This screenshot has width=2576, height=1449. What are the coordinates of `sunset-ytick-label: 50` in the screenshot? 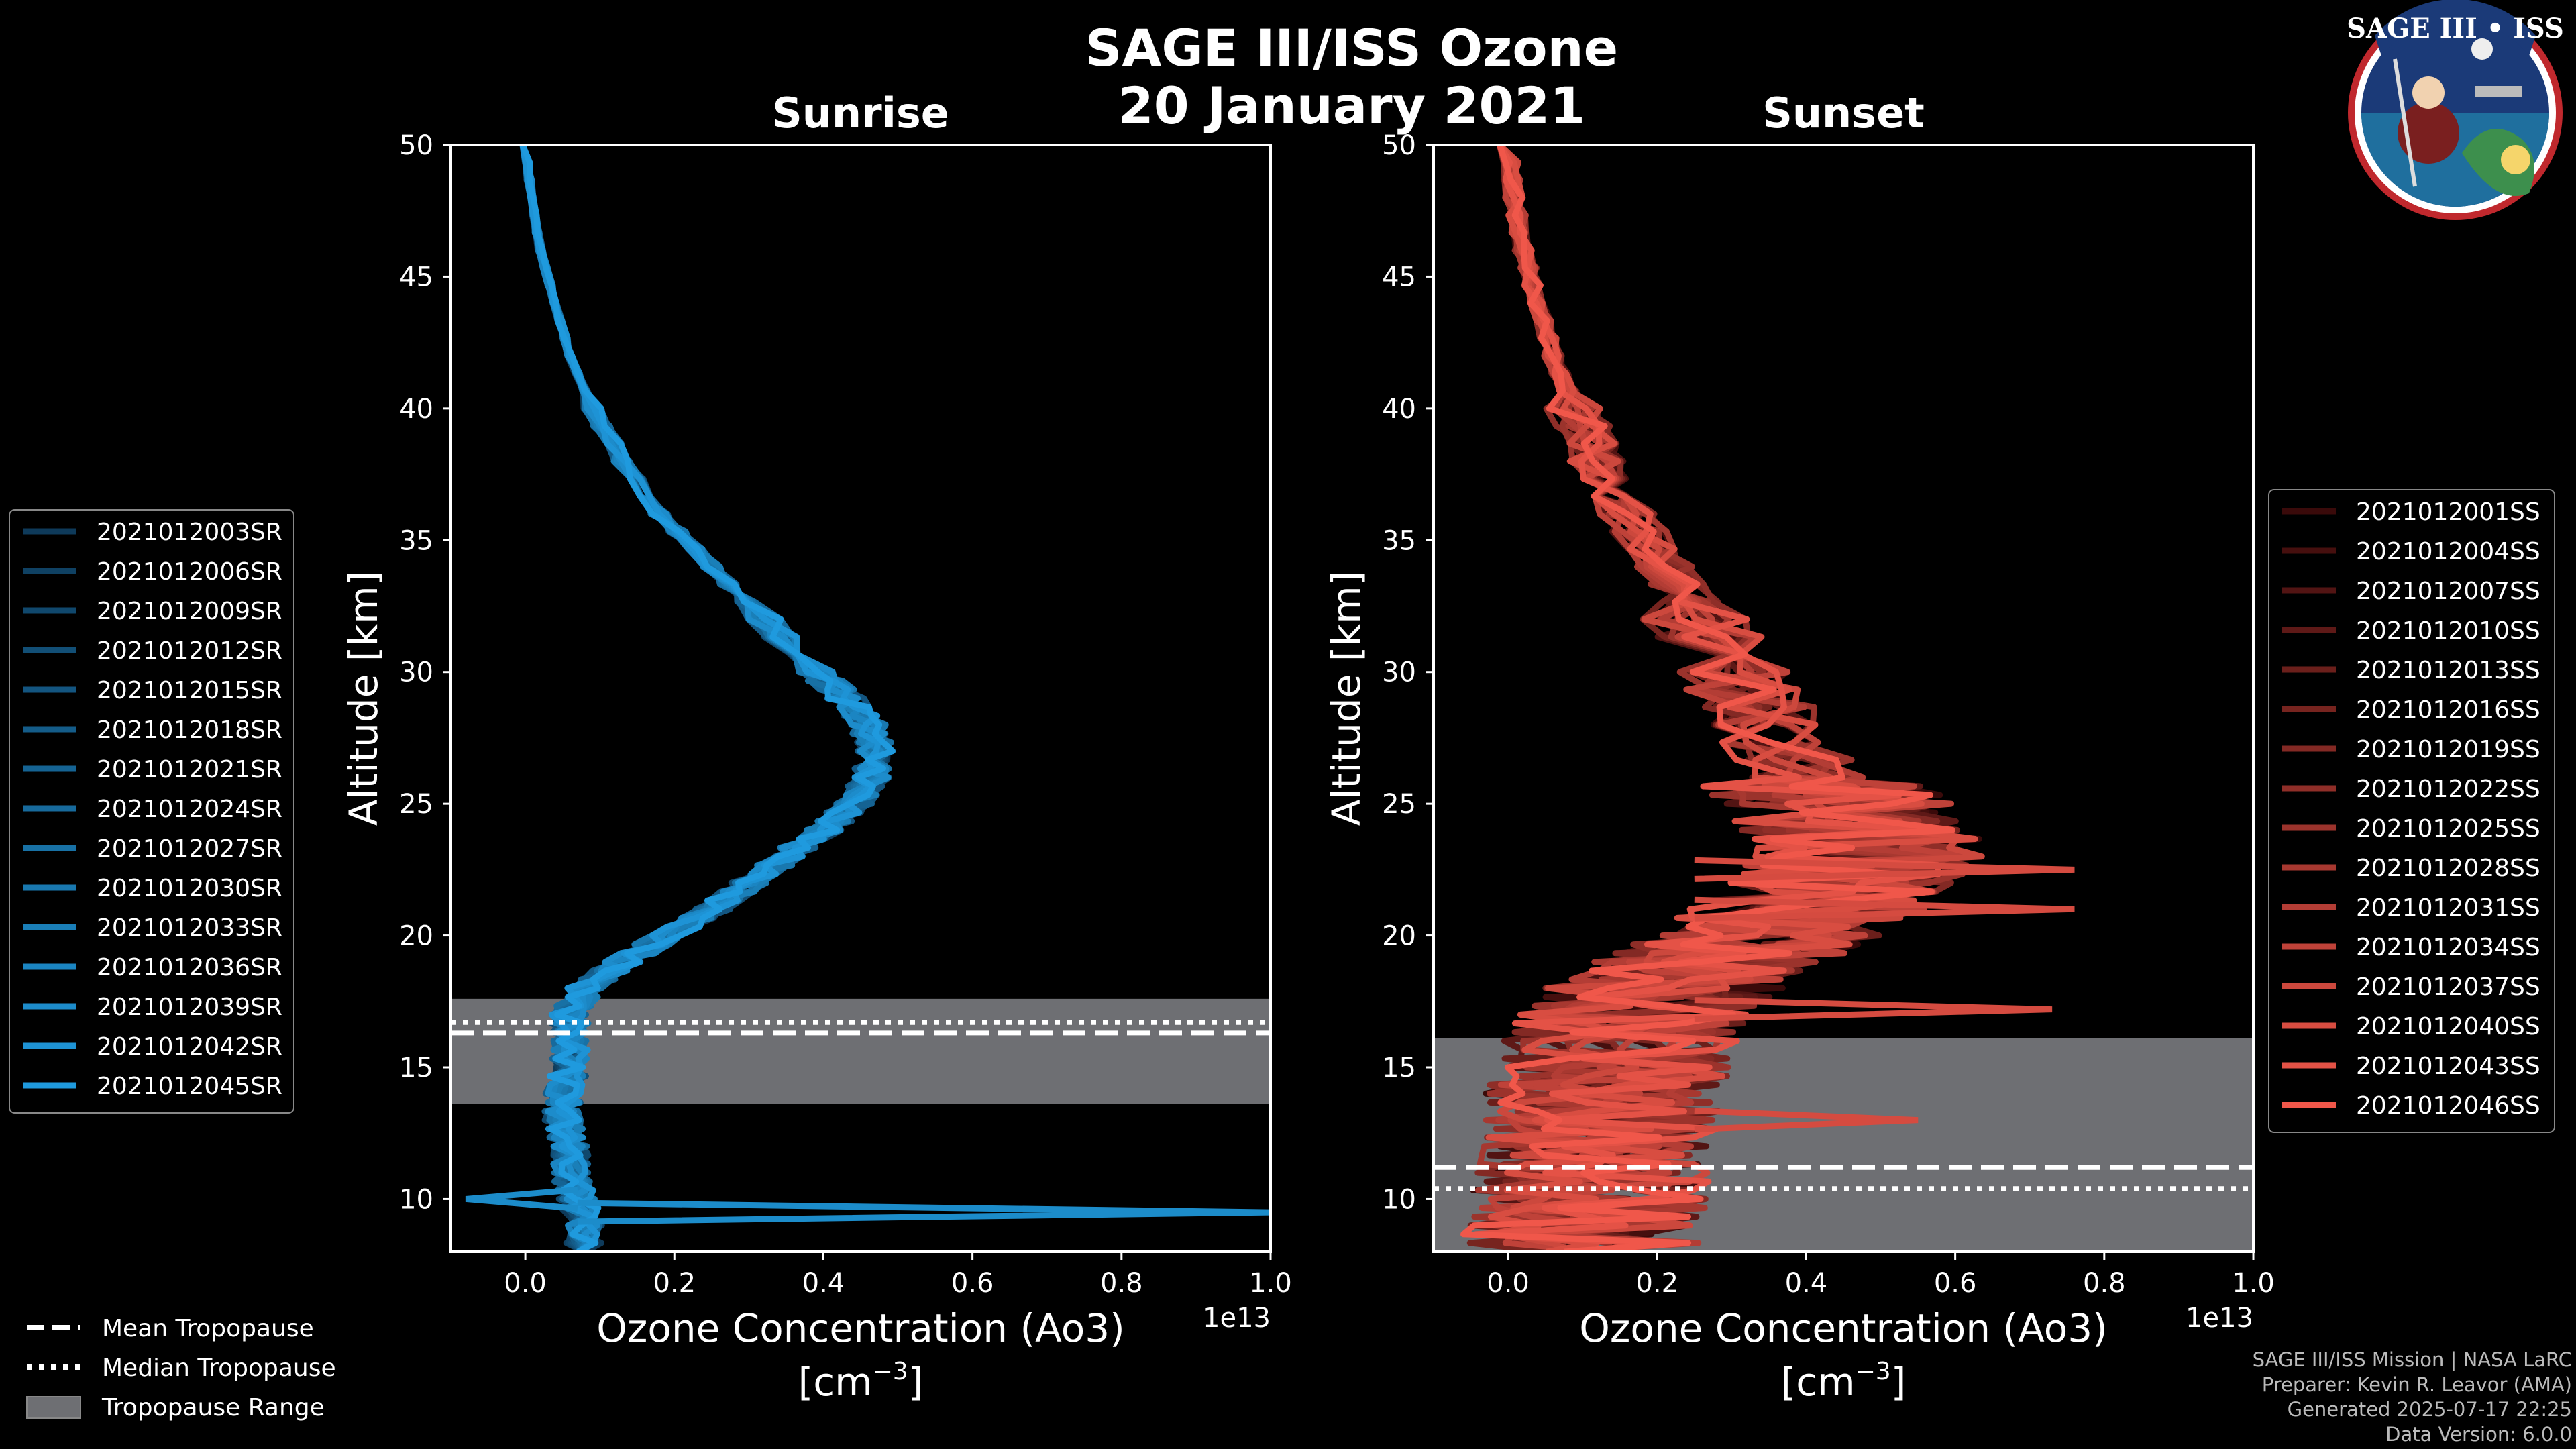 It's located at (1399, 145).